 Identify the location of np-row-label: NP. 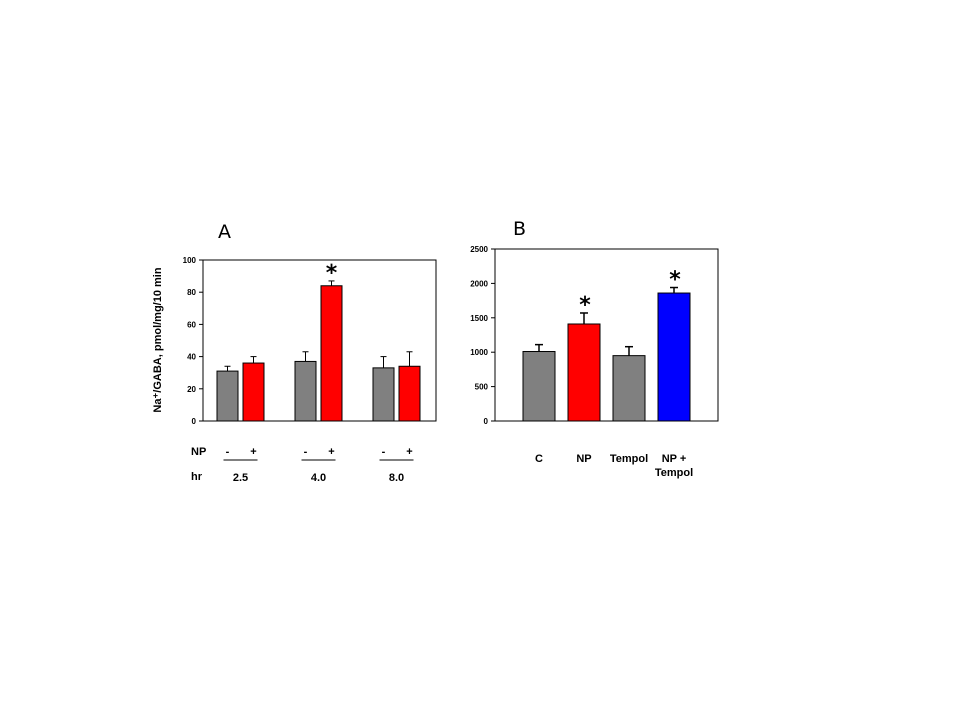
(198, 452).